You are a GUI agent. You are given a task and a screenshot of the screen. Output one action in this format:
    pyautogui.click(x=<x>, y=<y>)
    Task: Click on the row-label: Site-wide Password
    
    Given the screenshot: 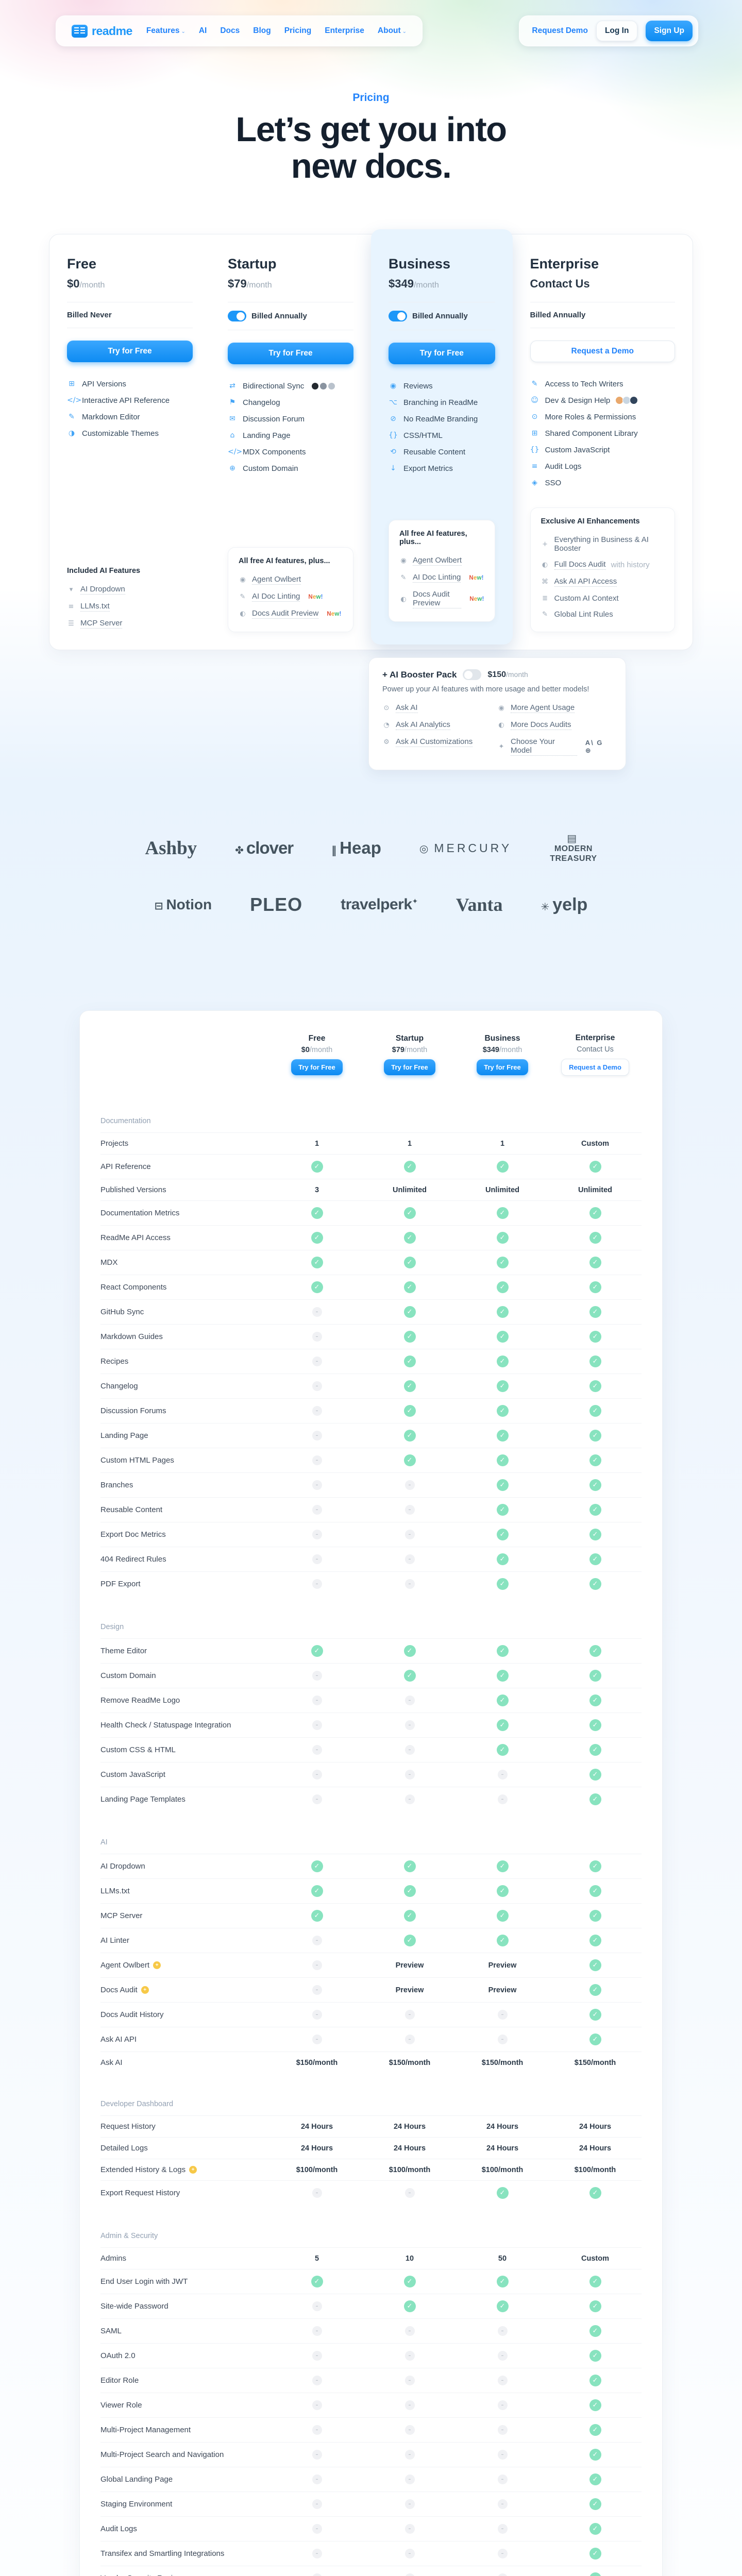 What is the action you would take?
    pyautogui.click(x=185, y=2306)
    